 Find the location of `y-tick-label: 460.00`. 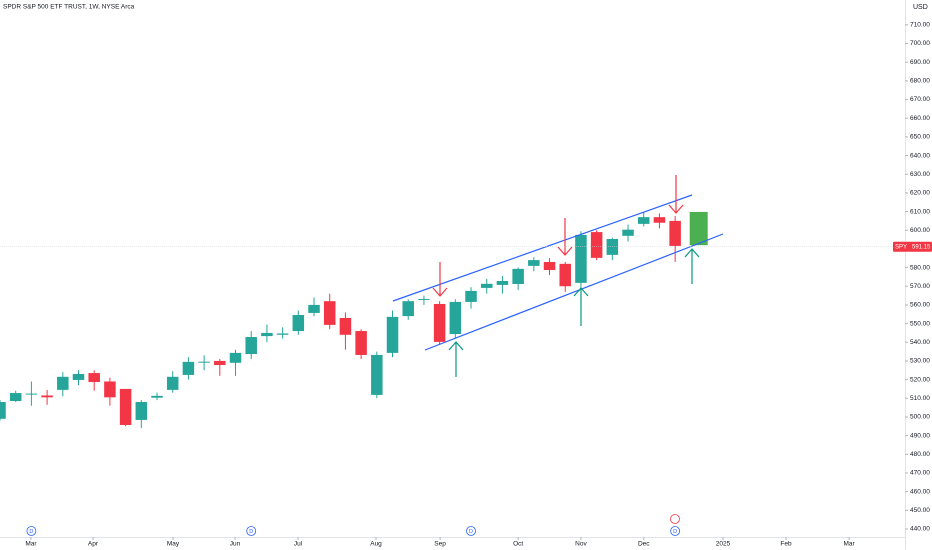

y-tick-label: 460.00 is located at coordinates (920, 491).